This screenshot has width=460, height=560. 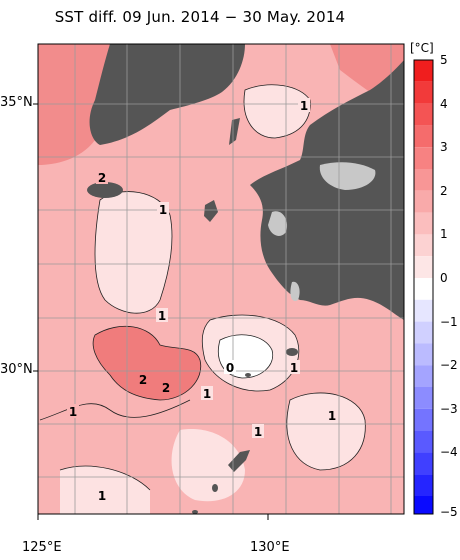 I want to click on lon-label-125e: 125°E, so click(x=42, y=547).